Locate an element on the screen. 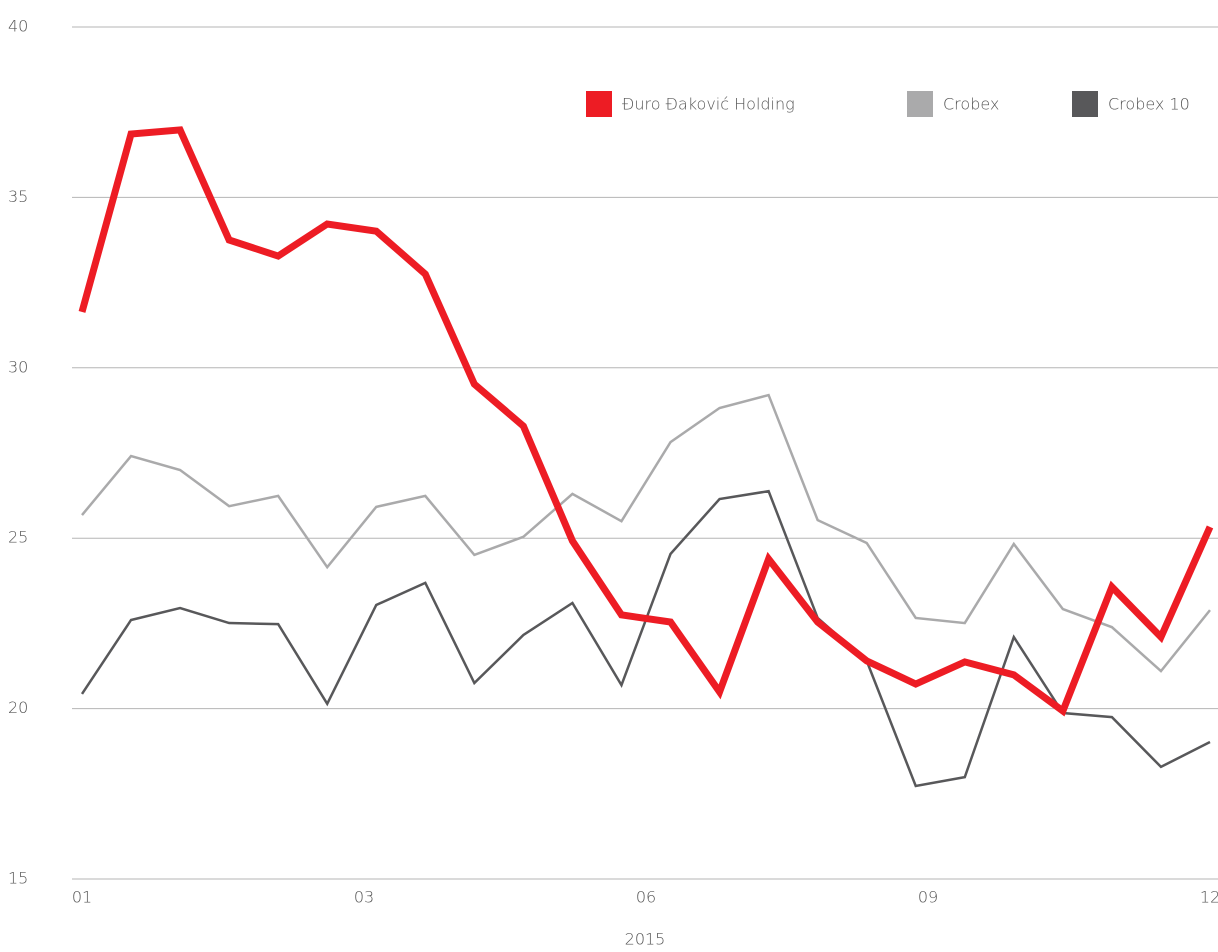 The width and height of the screenshot is (1218, 952). x-tick-label: 03 is located at coordinates (364, 897).